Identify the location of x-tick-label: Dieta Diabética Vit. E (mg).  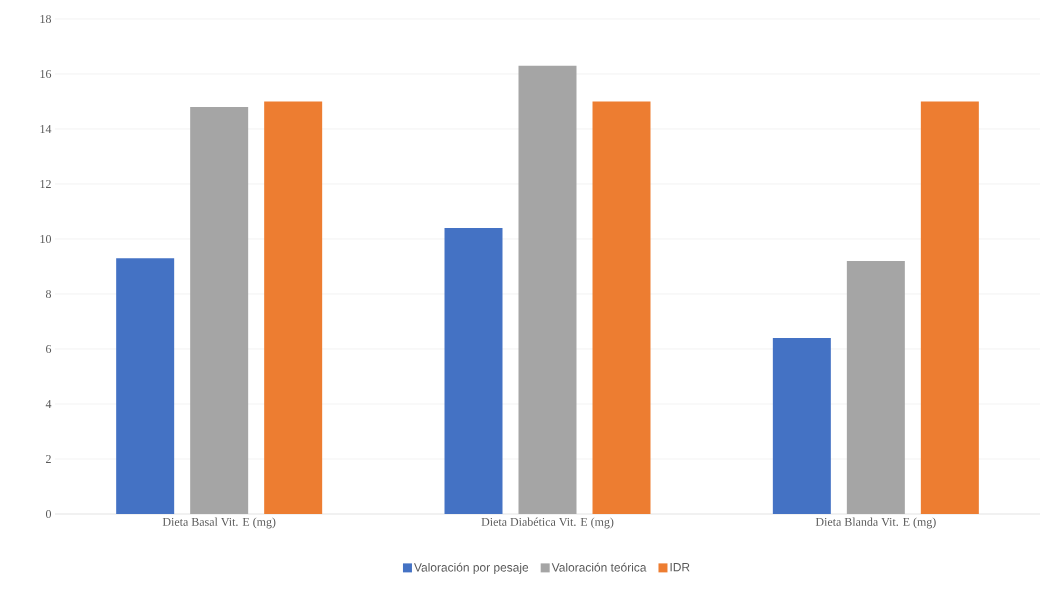
(547, 523).